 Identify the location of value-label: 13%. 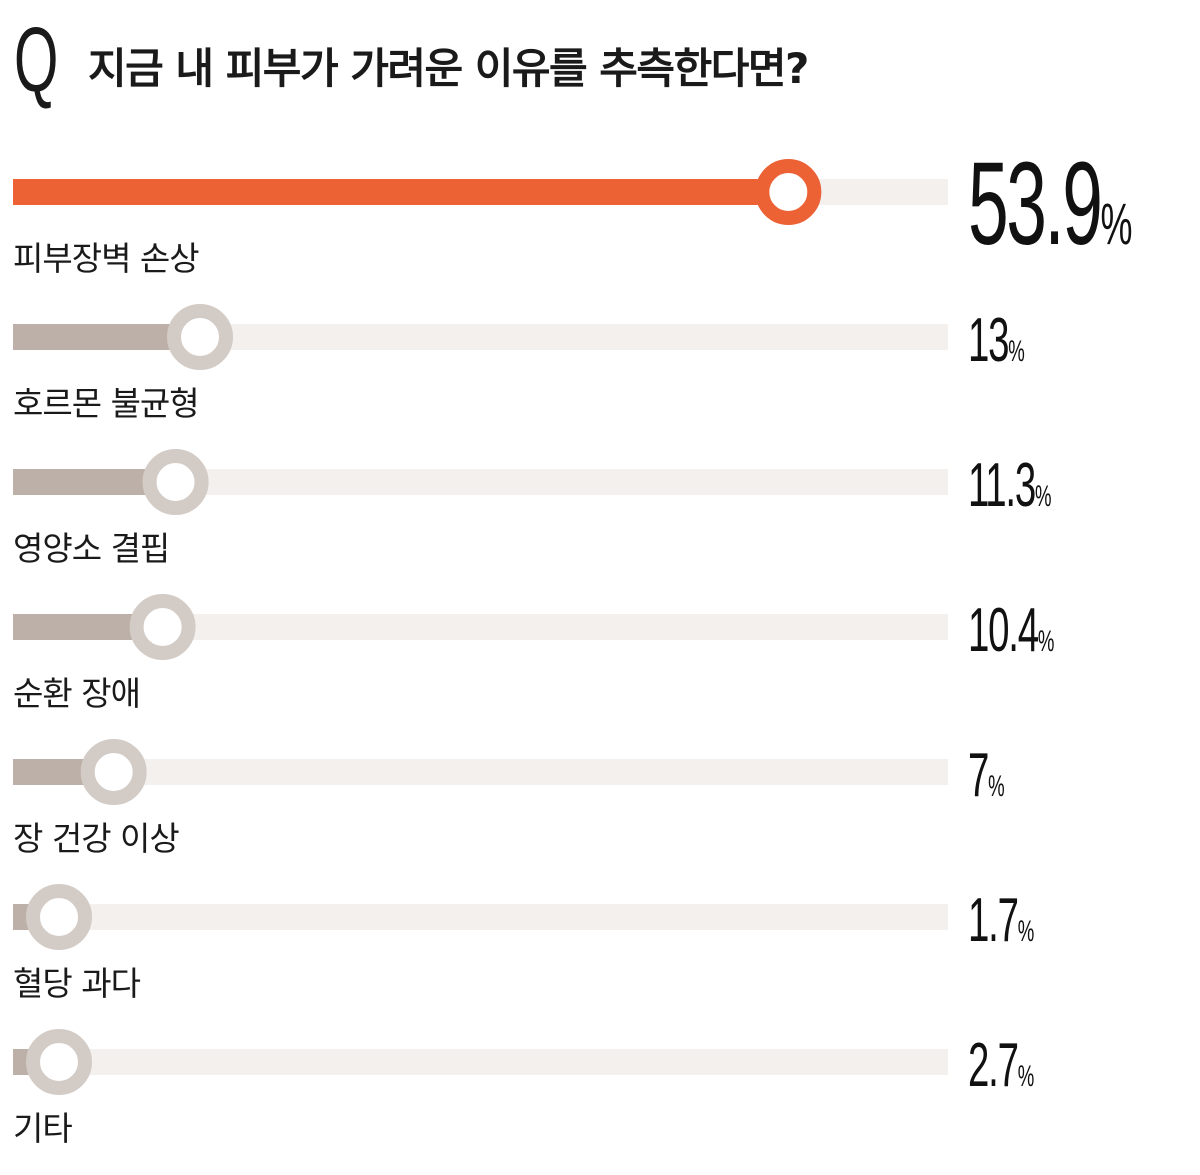
(997, 340).